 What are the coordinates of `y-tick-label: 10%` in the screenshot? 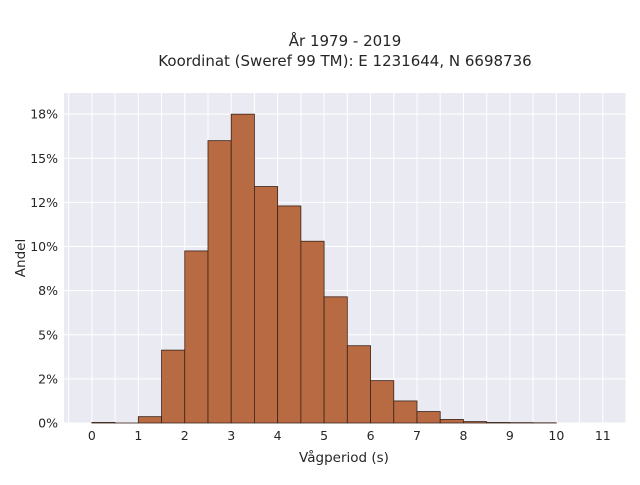 It's located at (44, 246).